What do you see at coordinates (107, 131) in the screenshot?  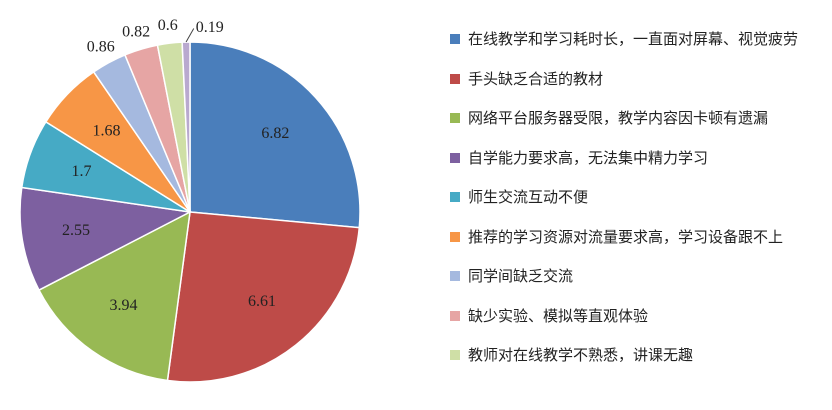 I see `data-label: 1.68` at bounding box center [107, 131].